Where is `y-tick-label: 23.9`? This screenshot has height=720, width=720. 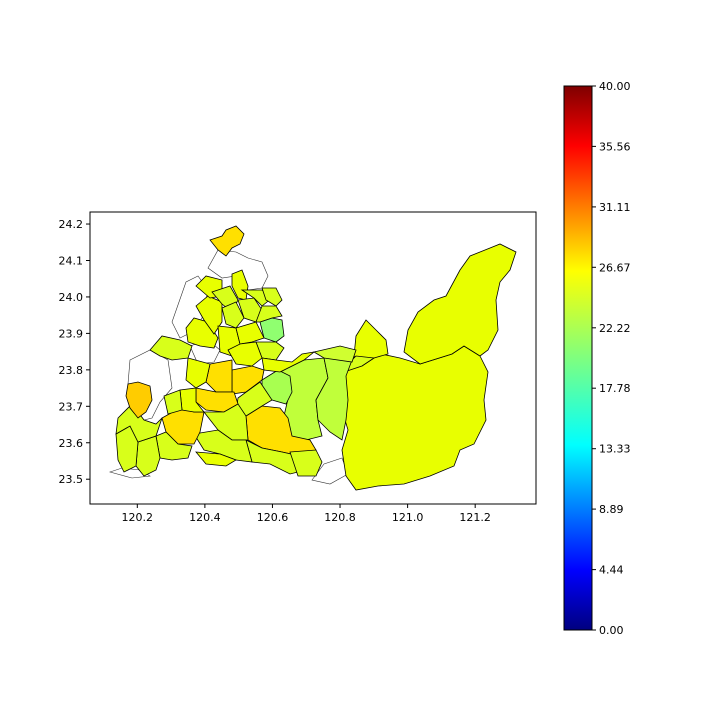 y-tick-label: 23.9 is located at coordinates (71, 333).